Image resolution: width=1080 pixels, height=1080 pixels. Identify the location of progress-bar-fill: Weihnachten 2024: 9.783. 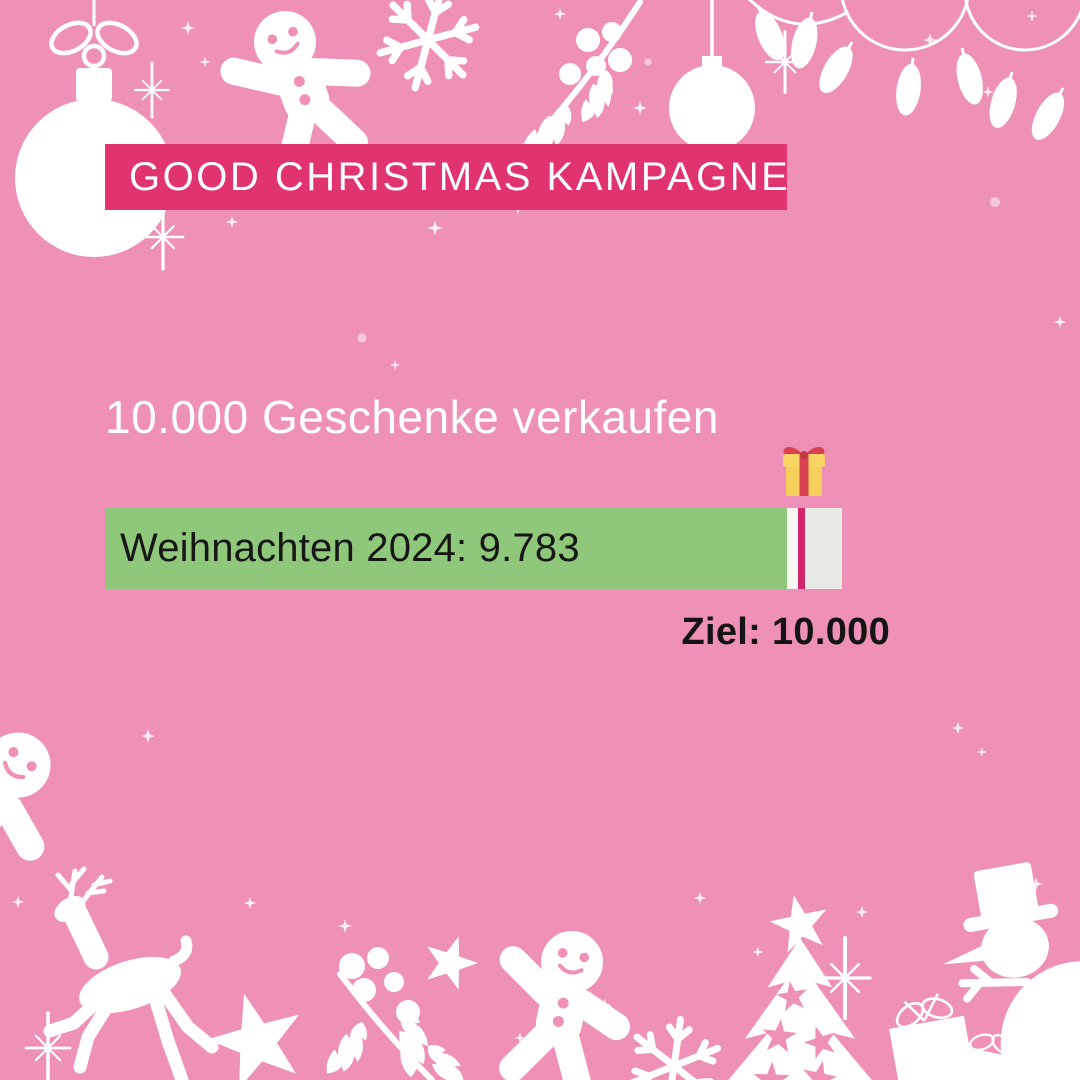
(446, 548).